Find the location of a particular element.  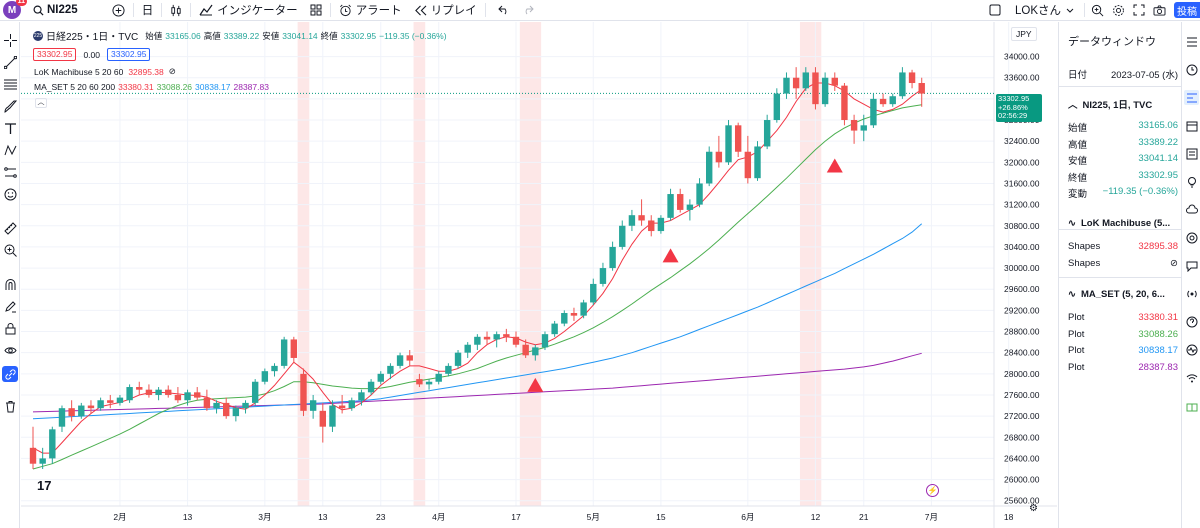

clock-icon is located at coordinates (1191, 69).